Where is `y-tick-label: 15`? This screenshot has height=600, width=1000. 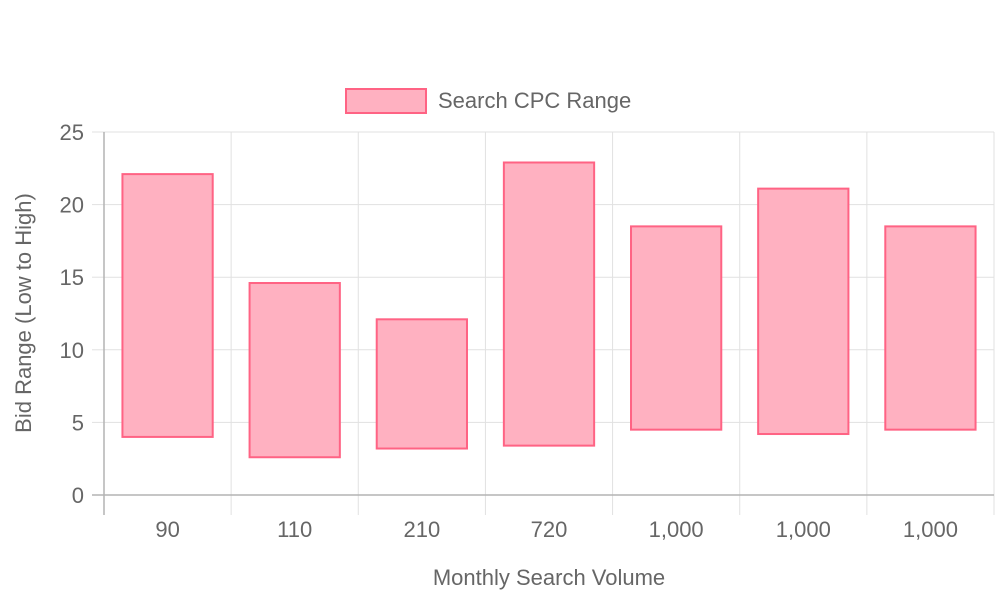 y-tick-label: 15 is located at coordinates (72, 277).